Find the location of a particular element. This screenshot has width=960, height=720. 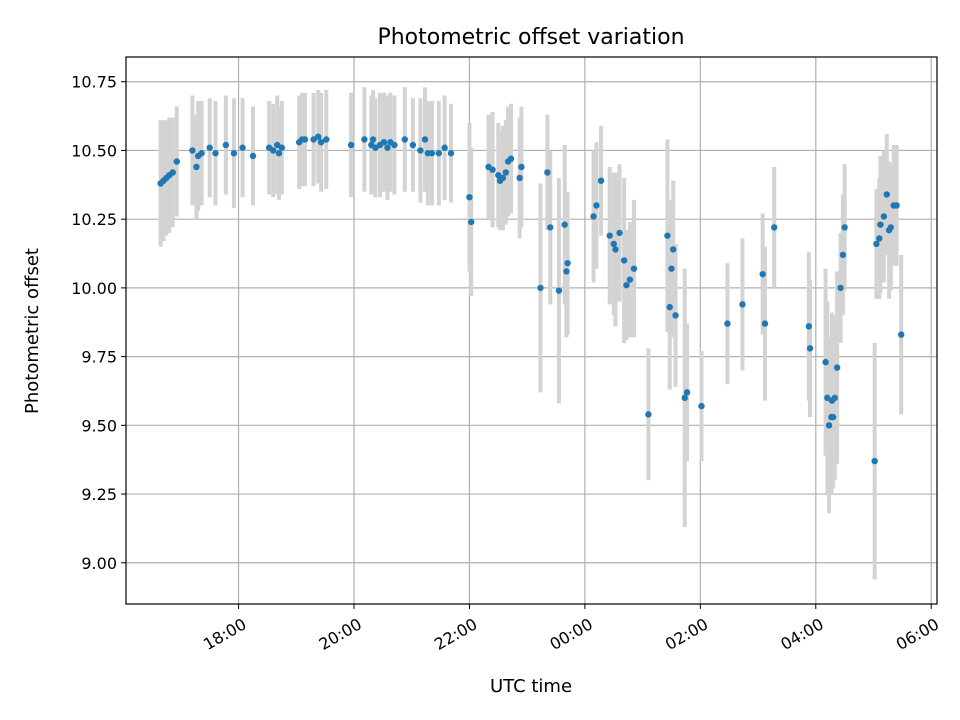

y-tick-label: 9.75 is located at coordinates (99, 357).